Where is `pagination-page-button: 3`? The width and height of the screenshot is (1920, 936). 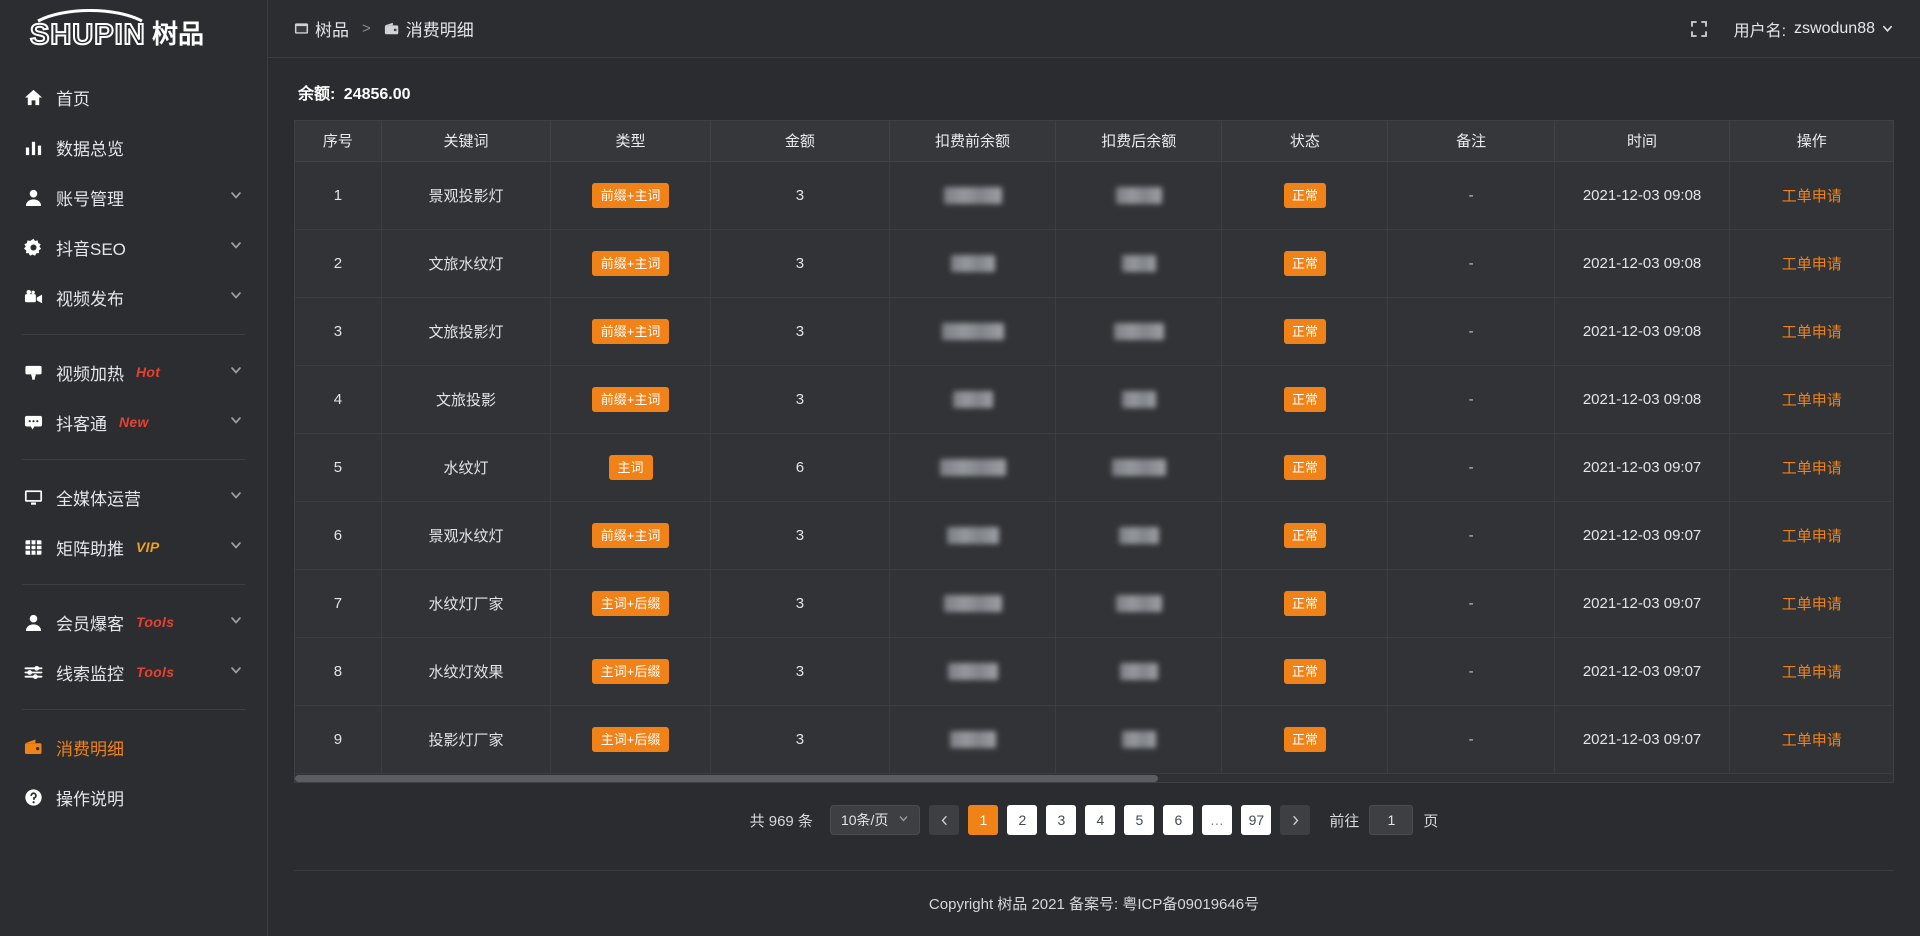
pagination-page-button: 3 is located at coordinates (1061, 820).